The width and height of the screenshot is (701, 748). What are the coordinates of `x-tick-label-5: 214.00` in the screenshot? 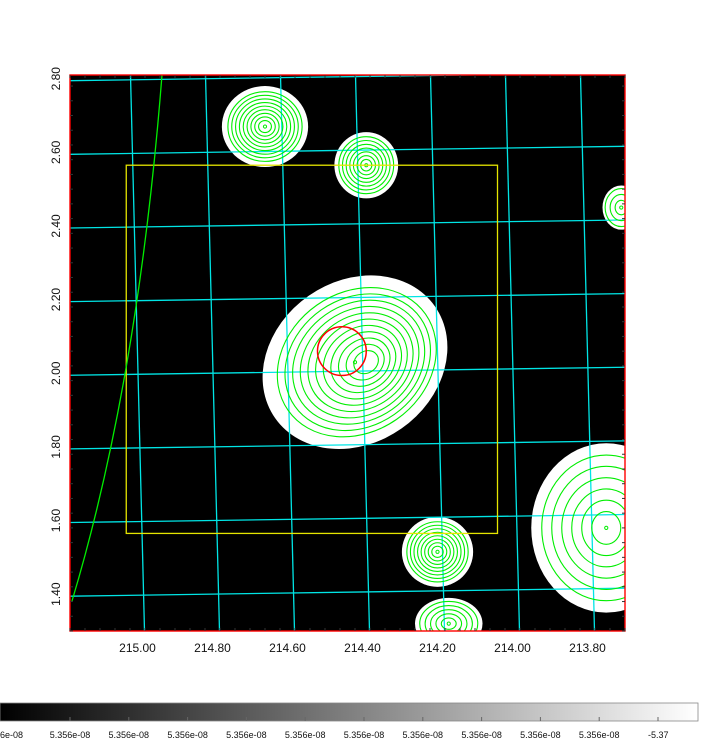 It's located at (512, 648).